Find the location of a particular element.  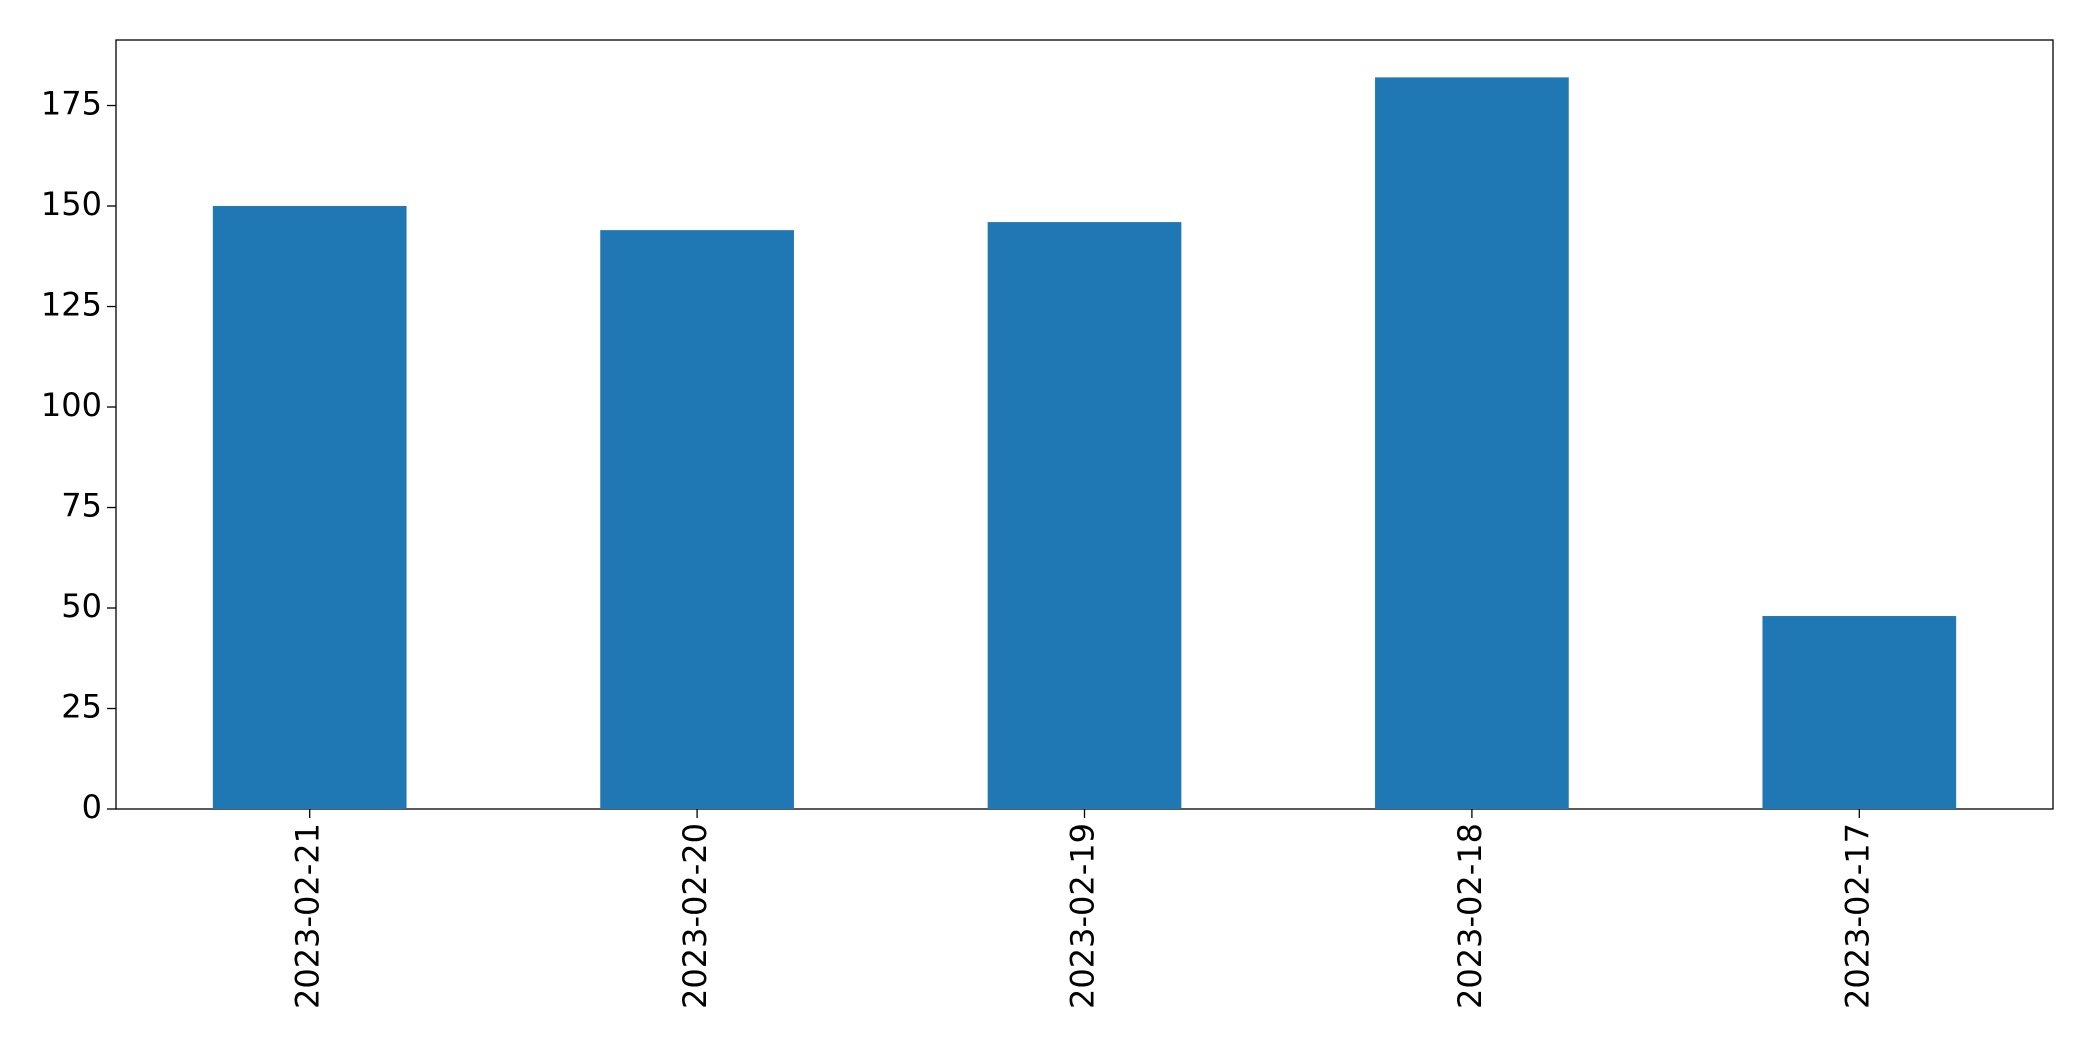

y-tick-label: 125 is located at coordinates (71, 305).